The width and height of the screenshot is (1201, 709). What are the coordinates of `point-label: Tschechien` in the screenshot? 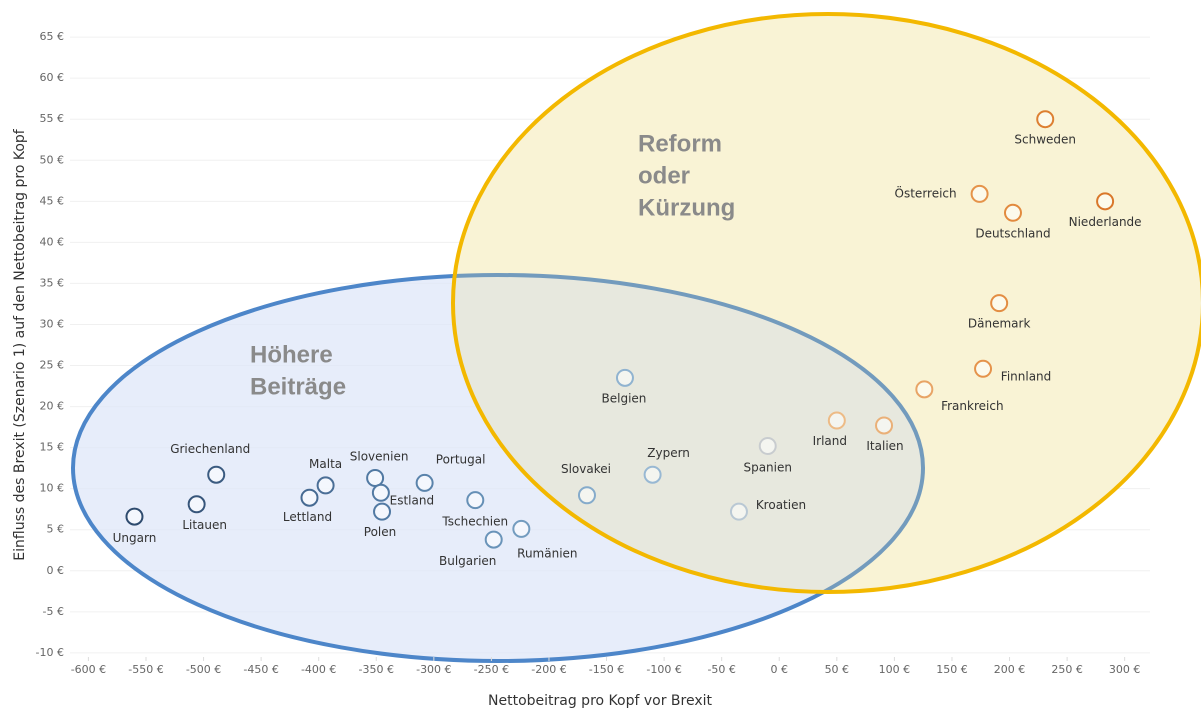 It's located at (474, 522).